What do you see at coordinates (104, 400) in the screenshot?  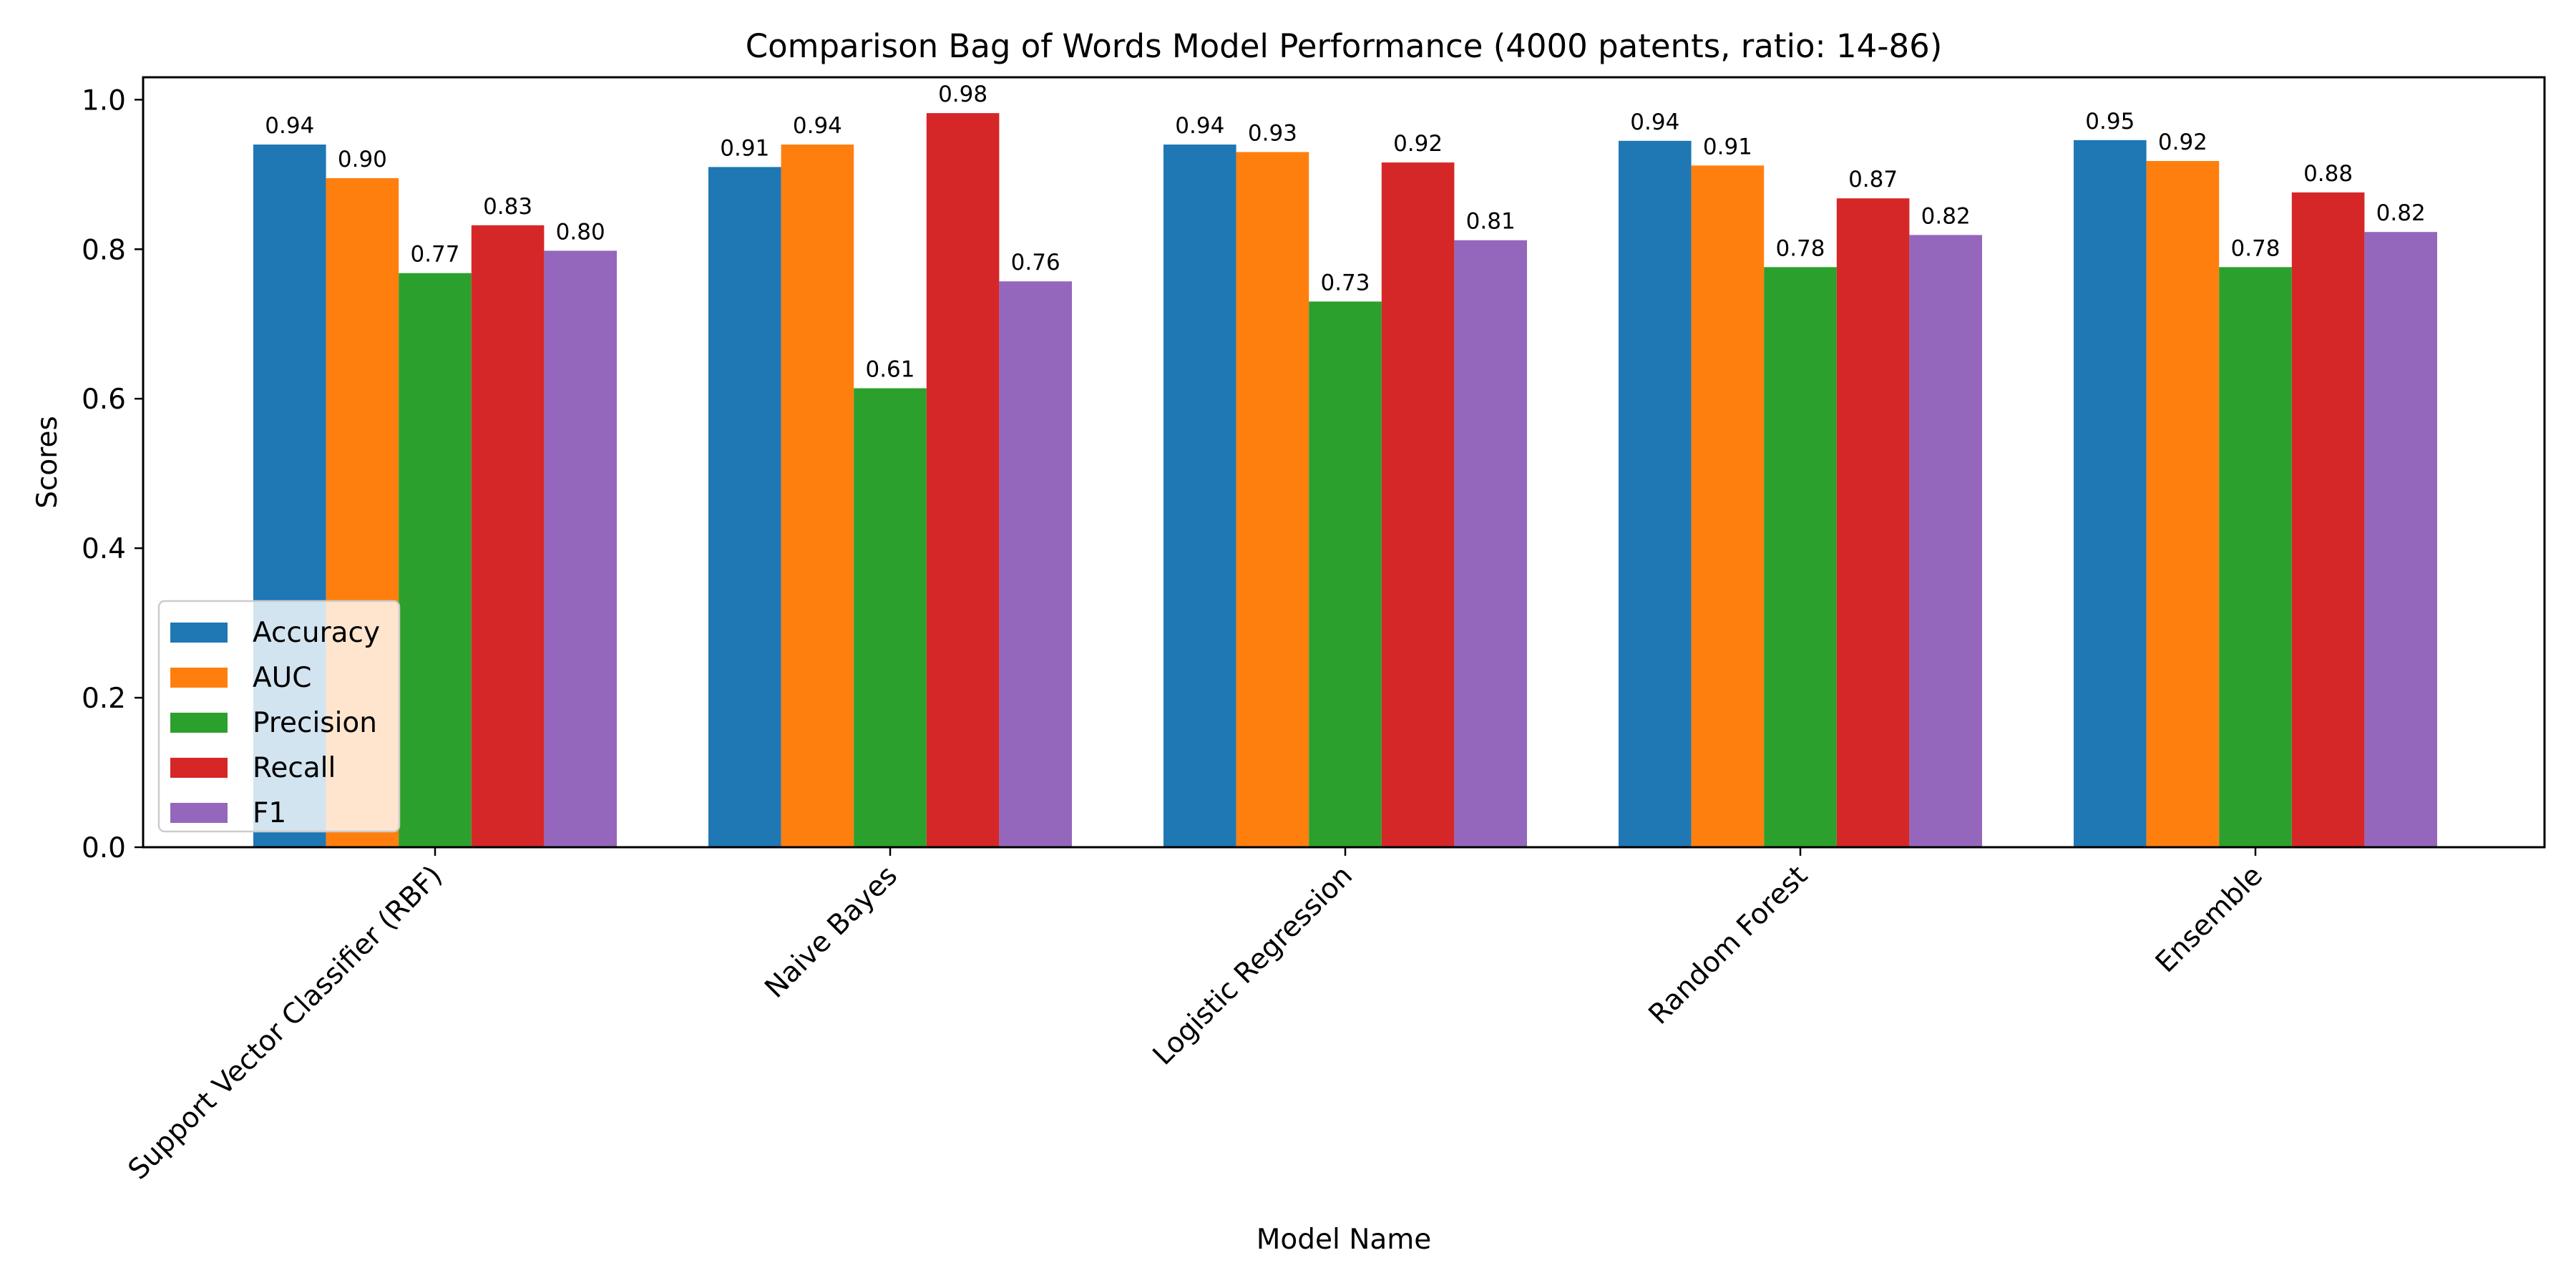 I see `y-tick-label: 0.6` at bounding box center [104, 400].